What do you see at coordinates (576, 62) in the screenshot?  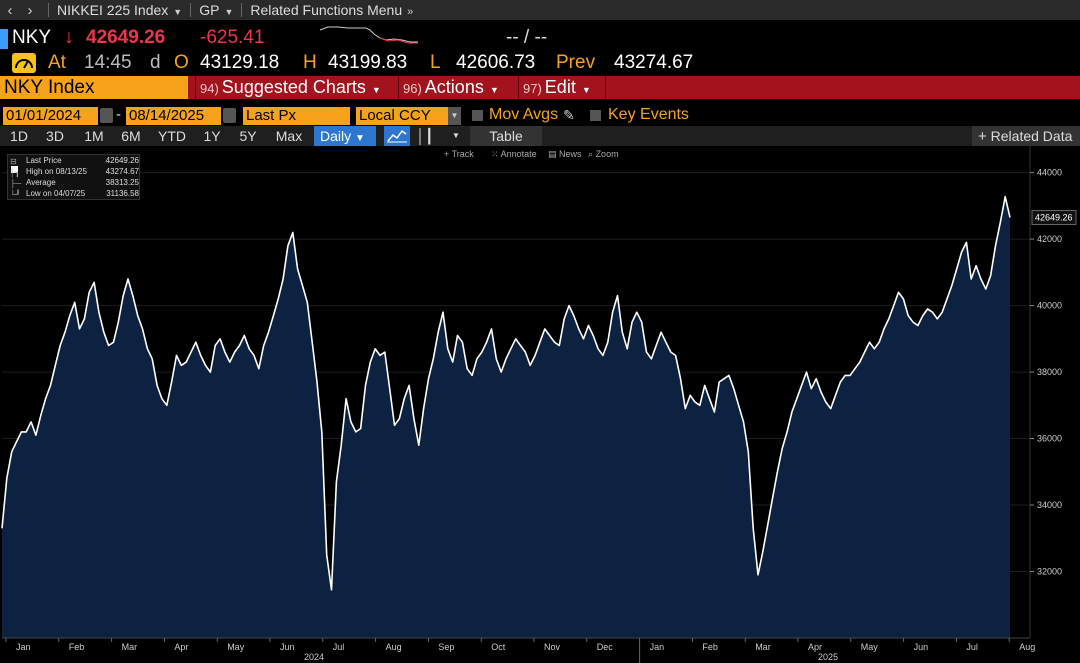 I see `prev-label: Prev` at bounding box center [576, 62].